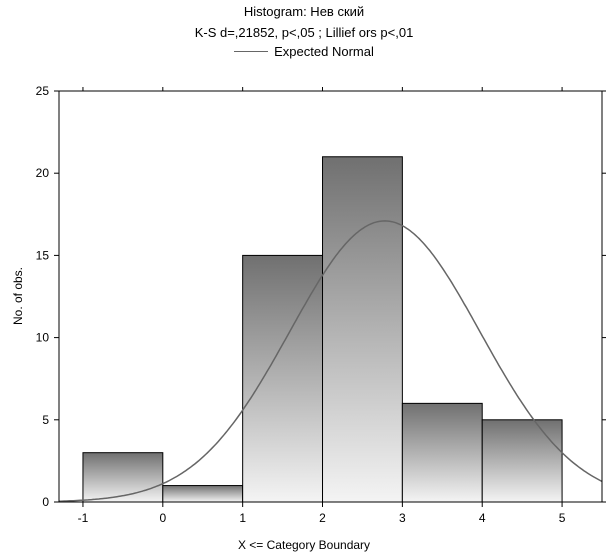  Describe the element at coordinates (162, 518) in the screenshot. I see `x-tick-label: 0` at that location.